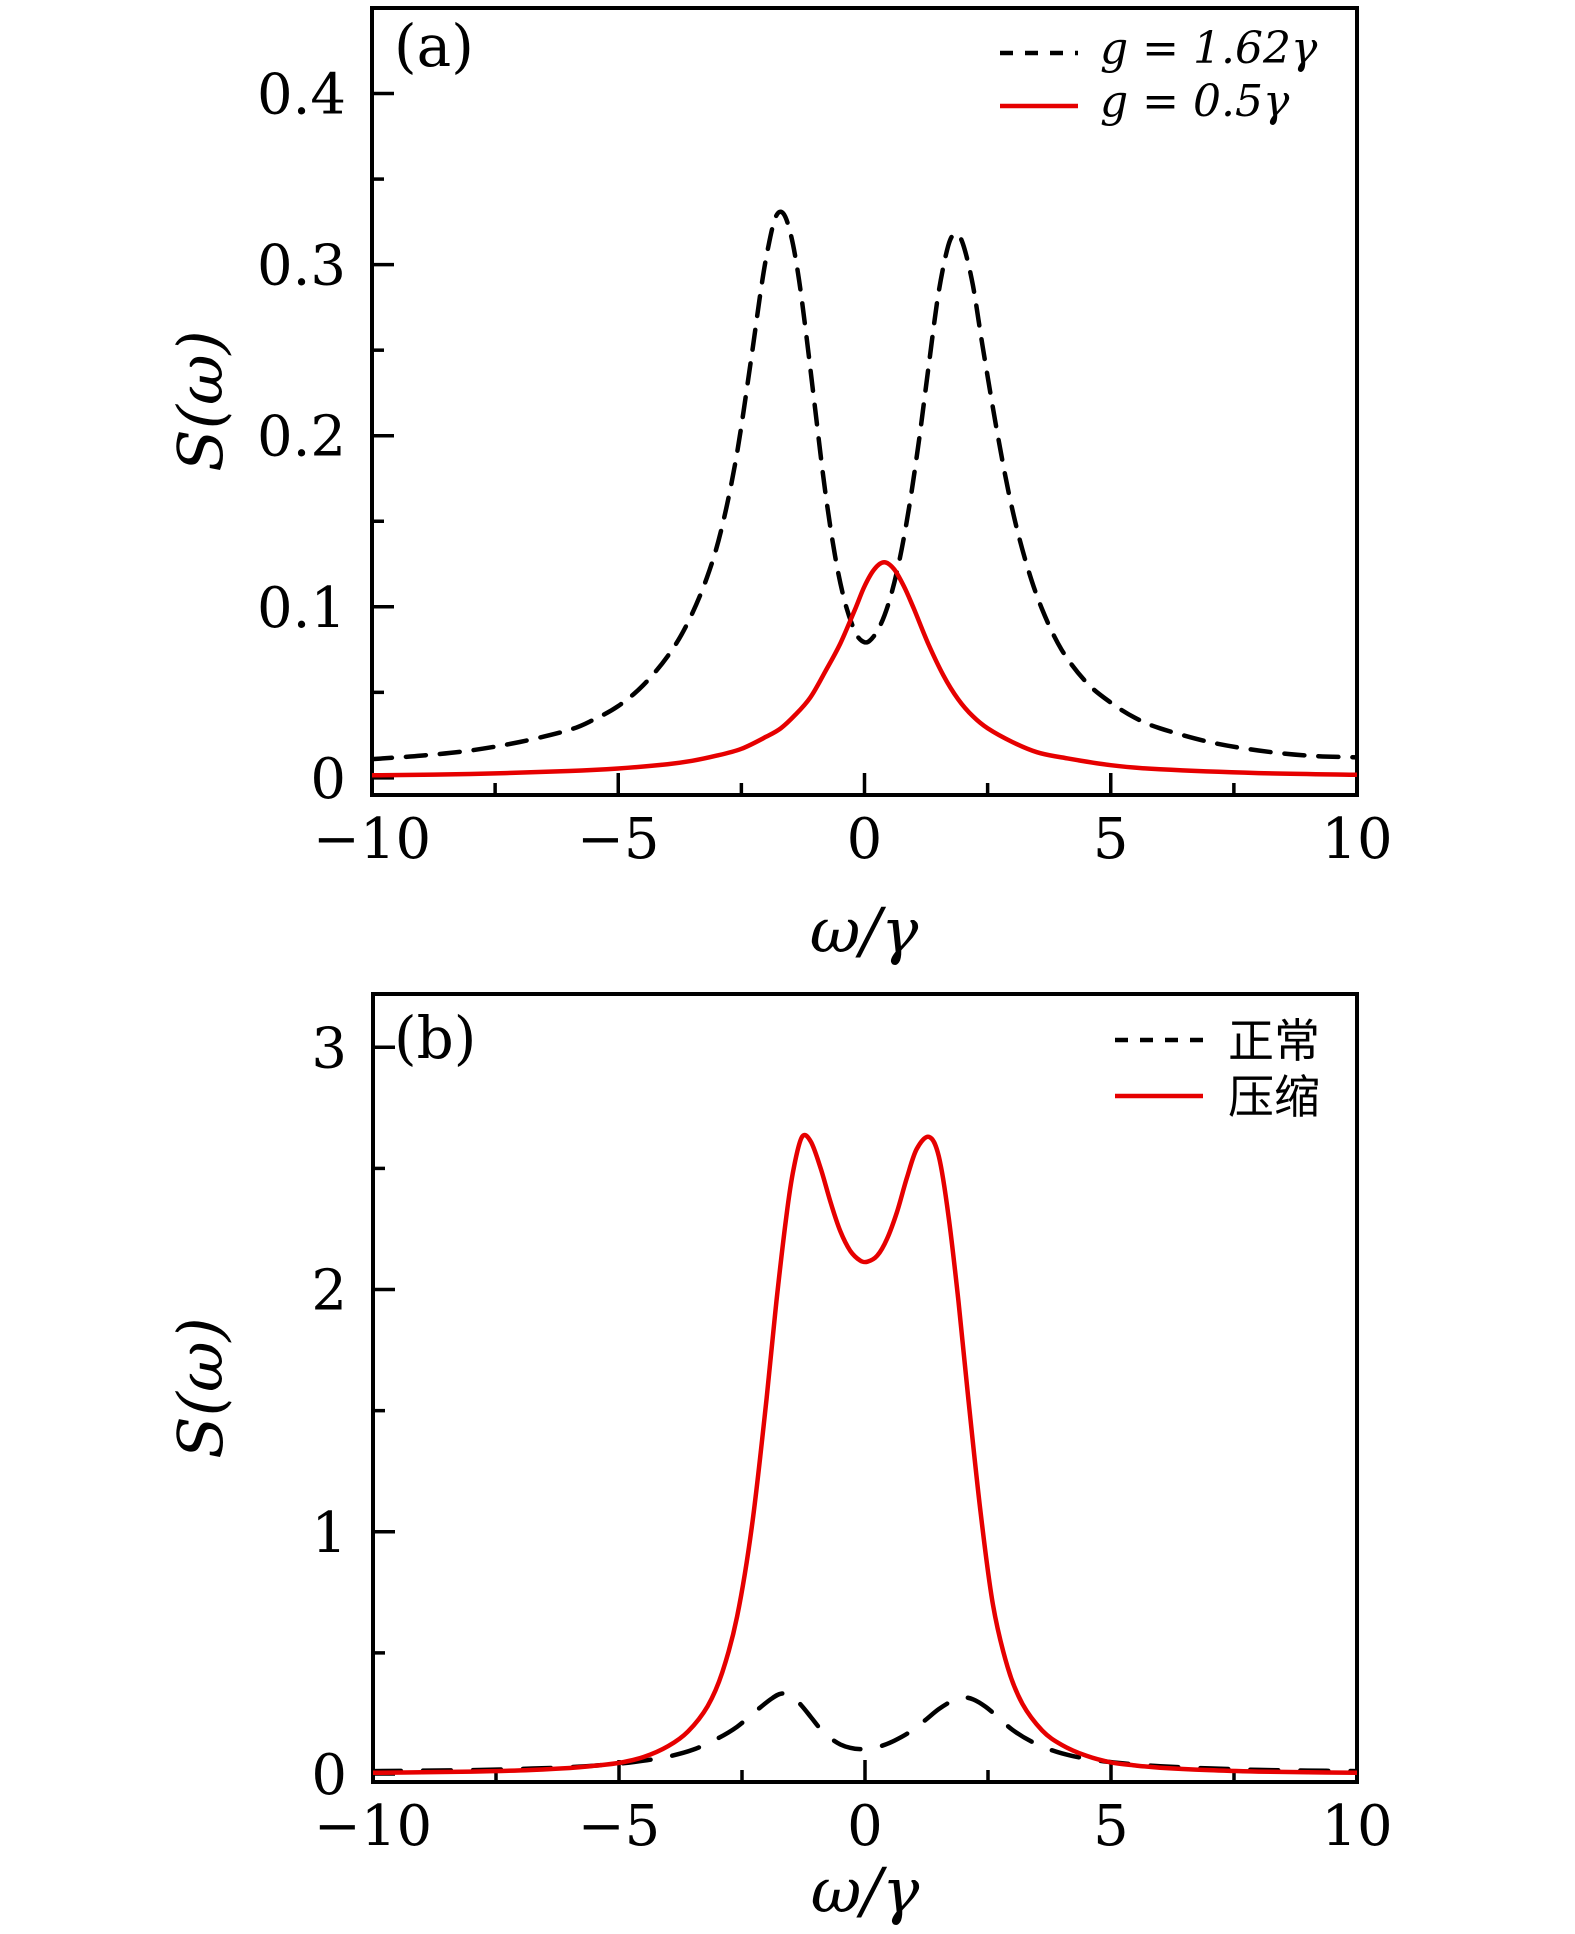  What do you see at coordinates (1274, 1041) in the screenshot?
I see `legend-label-0: 正常` at bounding box center [1274, 1041].